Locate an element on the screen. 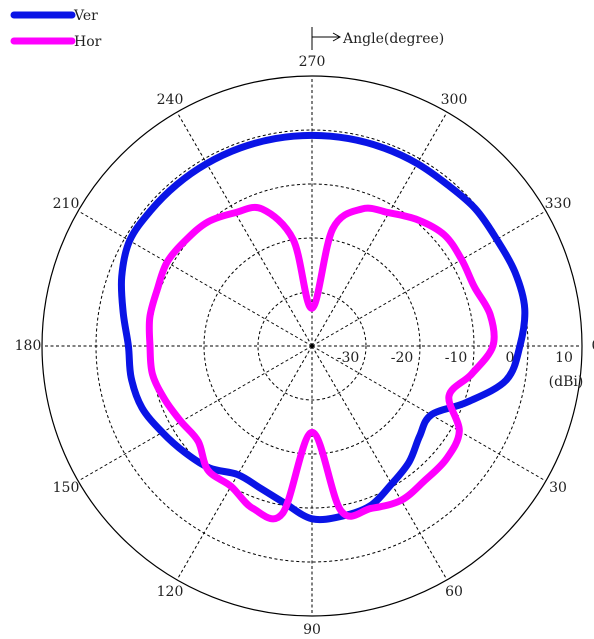 This screenshot has width=594, height=639. radial-tick-label: 0 is located at coordinates (510, 358).